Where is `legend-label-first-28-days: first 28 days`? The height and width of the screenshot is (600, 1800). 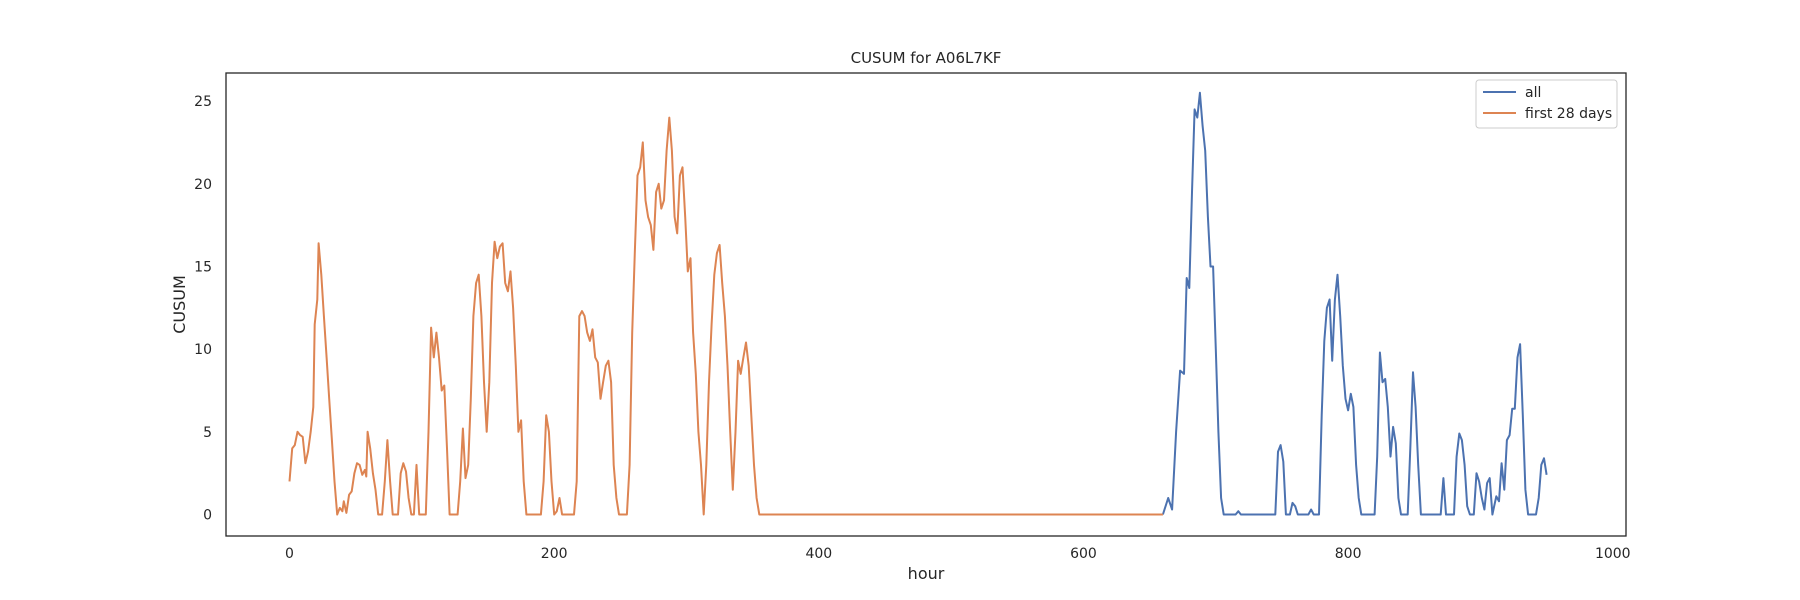
legend-label-first-28-days: first 28 days is located at coordinates (1568, 114).